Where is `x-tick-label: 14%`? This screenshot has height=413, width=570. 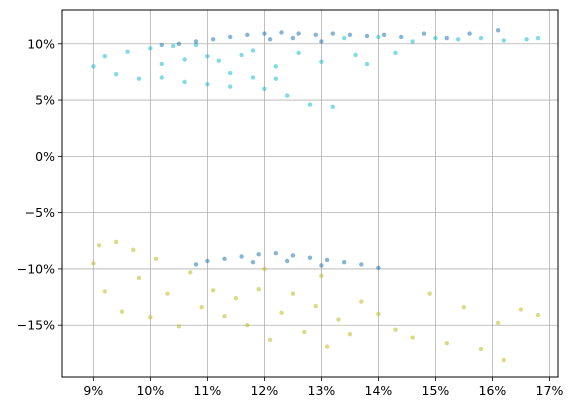 x-tick-label: 14% is located at coordinates (379, 390).